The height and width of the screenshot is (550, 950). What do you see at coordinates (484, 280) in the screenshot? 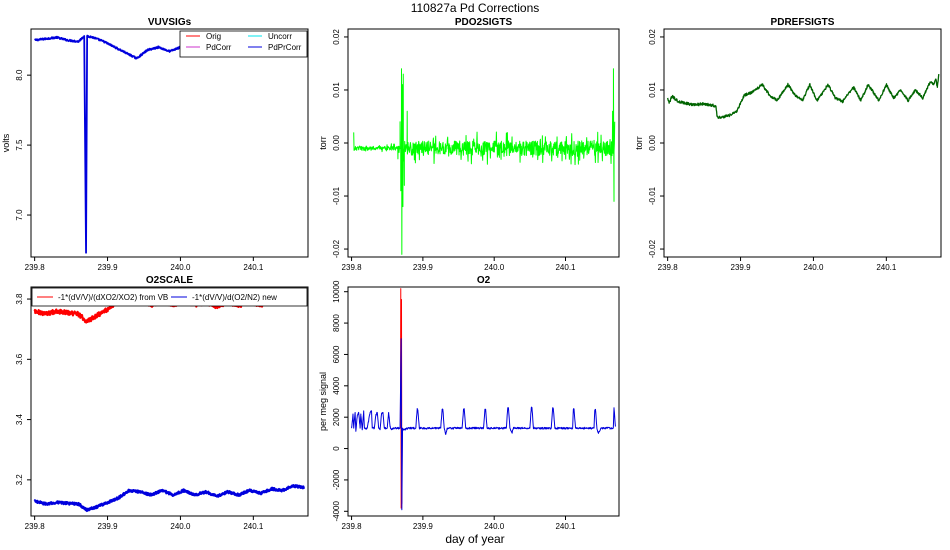
I see `panel-title: O2` at bounding box center [484, 280].